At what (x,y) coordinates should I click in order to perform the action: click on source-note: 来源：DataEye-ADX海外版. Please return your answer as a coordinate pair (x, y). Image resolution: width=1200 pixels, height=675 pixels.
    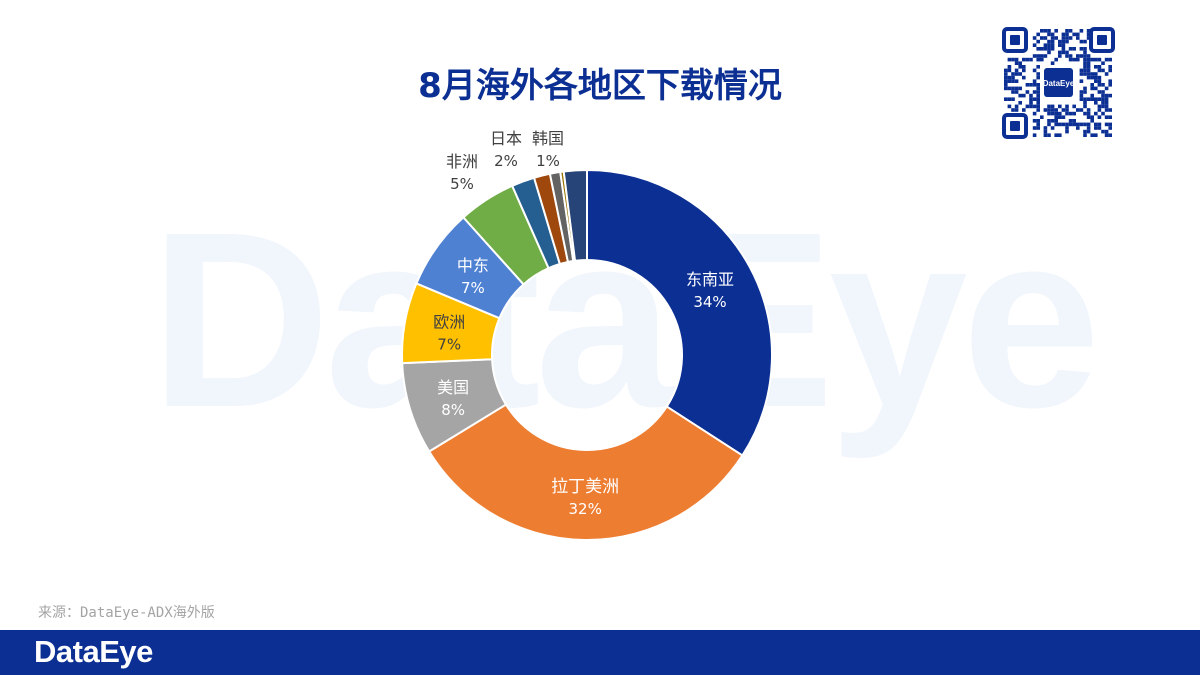
    Looking at the image, I should click on (126, 613).